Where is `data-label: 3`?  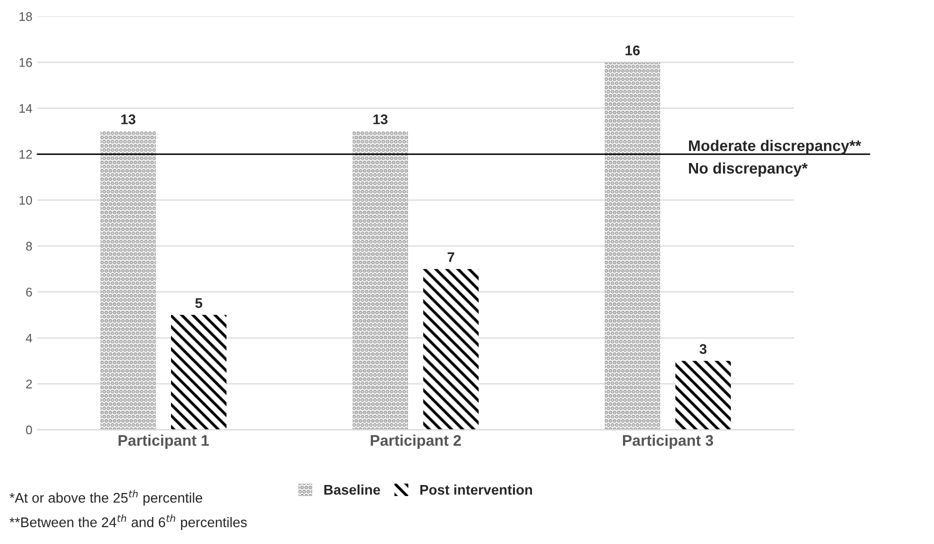 data-label: 3 is located at coordinates (703, 349).